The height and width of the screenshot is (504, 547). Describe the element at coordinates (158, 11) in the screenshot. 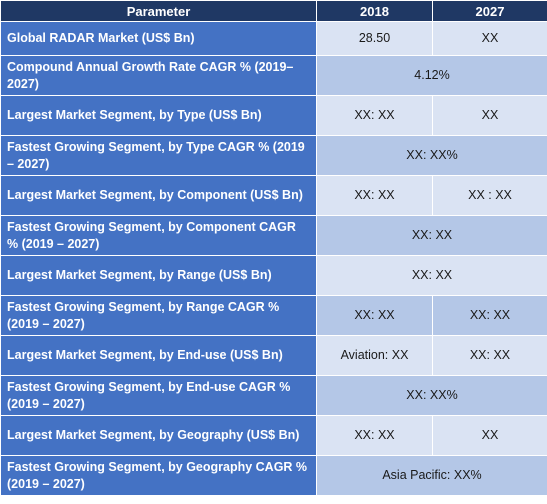

I see `header-parameter: Parameter` at that location.